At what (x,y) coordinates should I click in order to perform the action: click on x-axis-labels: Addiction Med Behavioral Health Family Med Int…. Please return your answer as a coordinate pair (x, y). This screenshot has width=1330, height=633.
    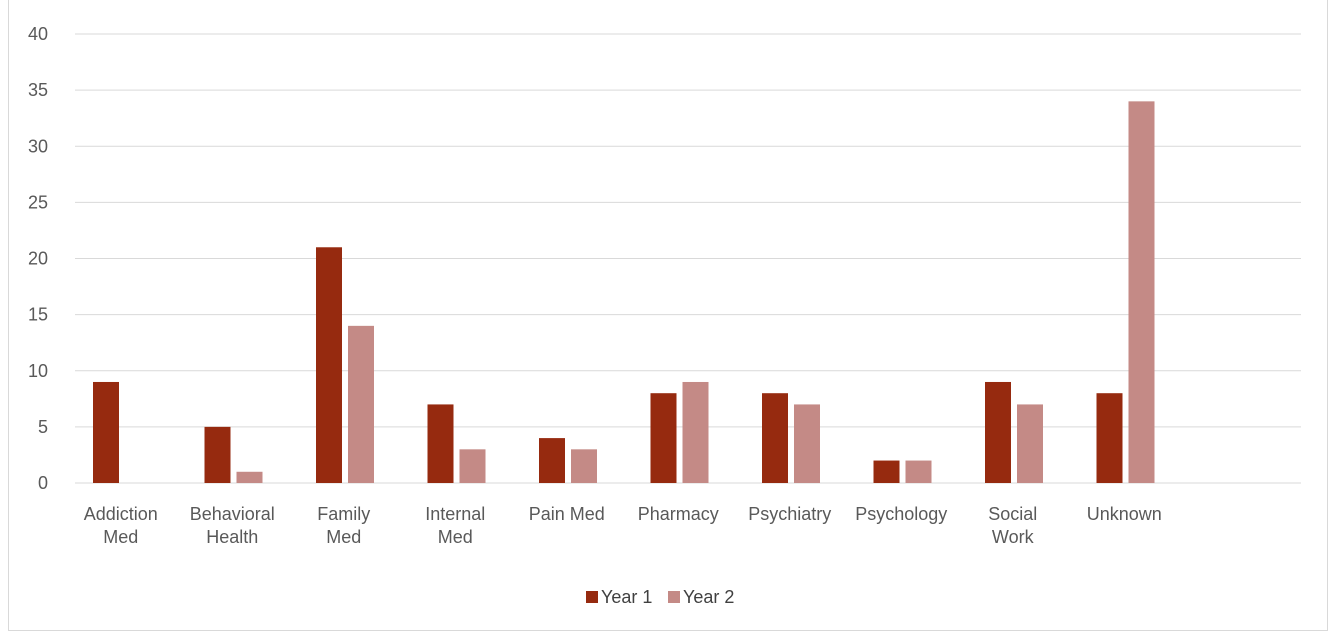
    Looking at the image, I should click on (623, 525).